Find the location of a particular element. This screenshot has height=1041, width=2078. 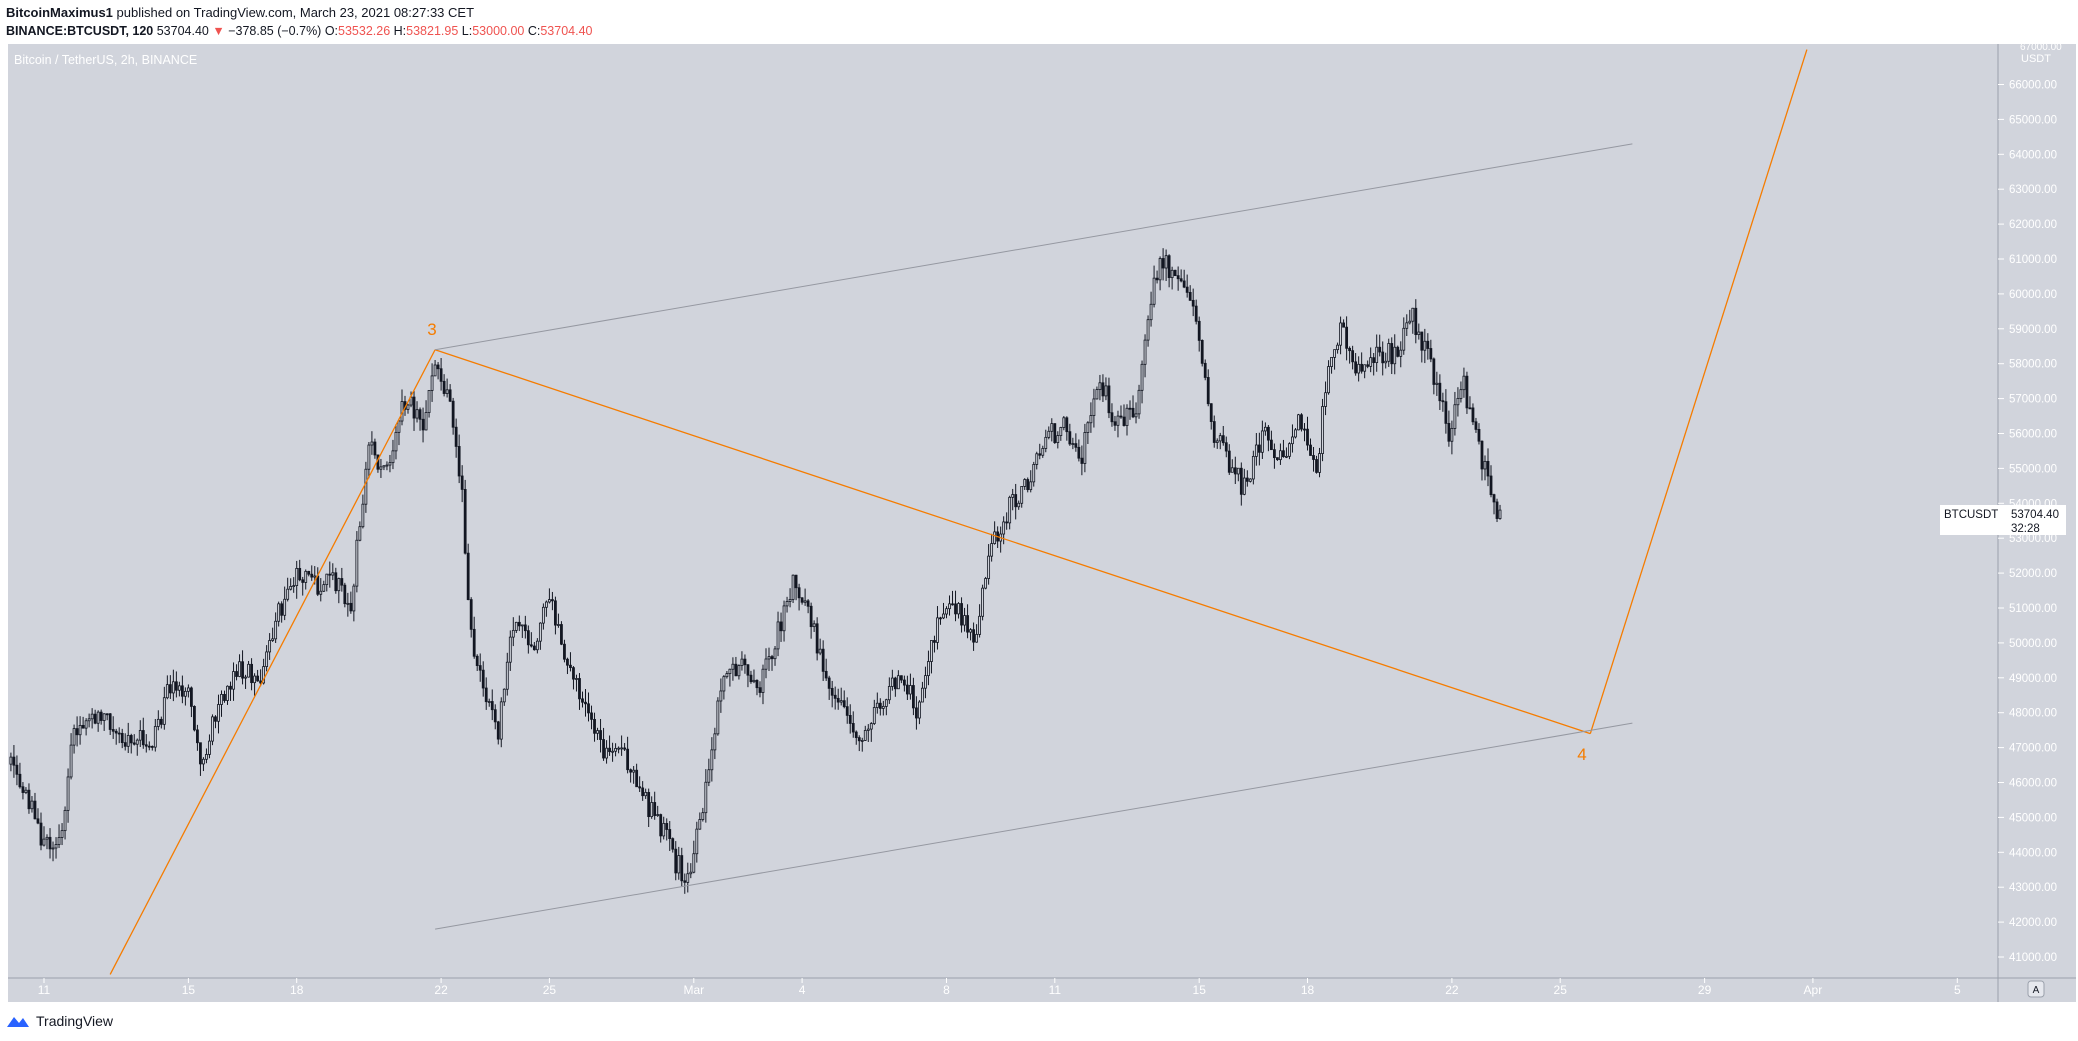

footer-brand: TradingView is located at coordinates (75, 1021).